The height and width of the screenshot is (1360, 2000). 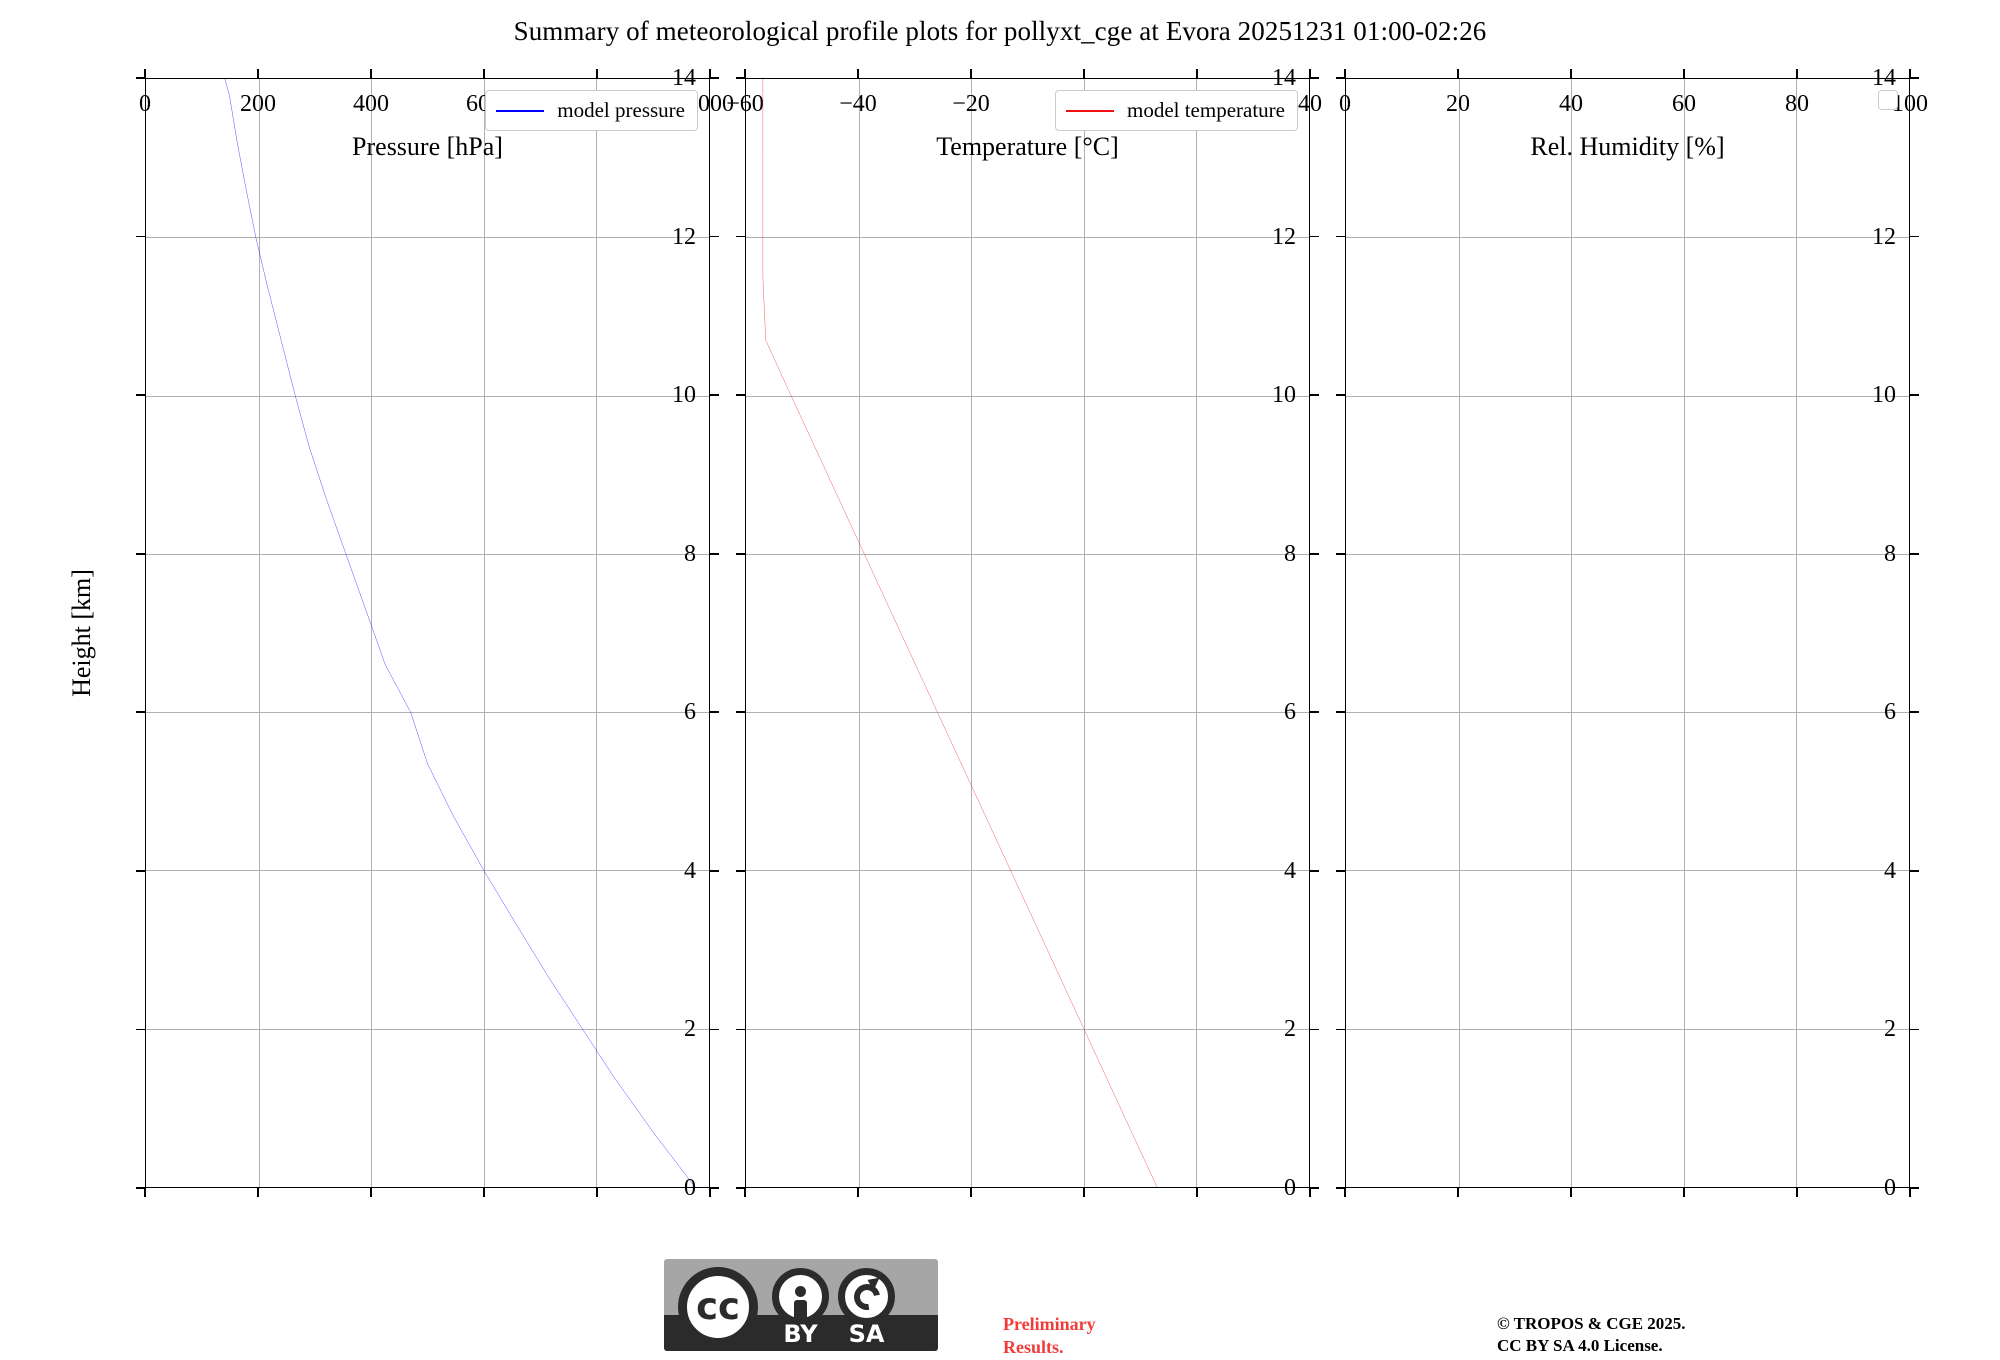 What do you see at coordinates (1290, 1029) in the screenshot?
I see `y-tick-label: 2` at bounding box center [1290, 1029].